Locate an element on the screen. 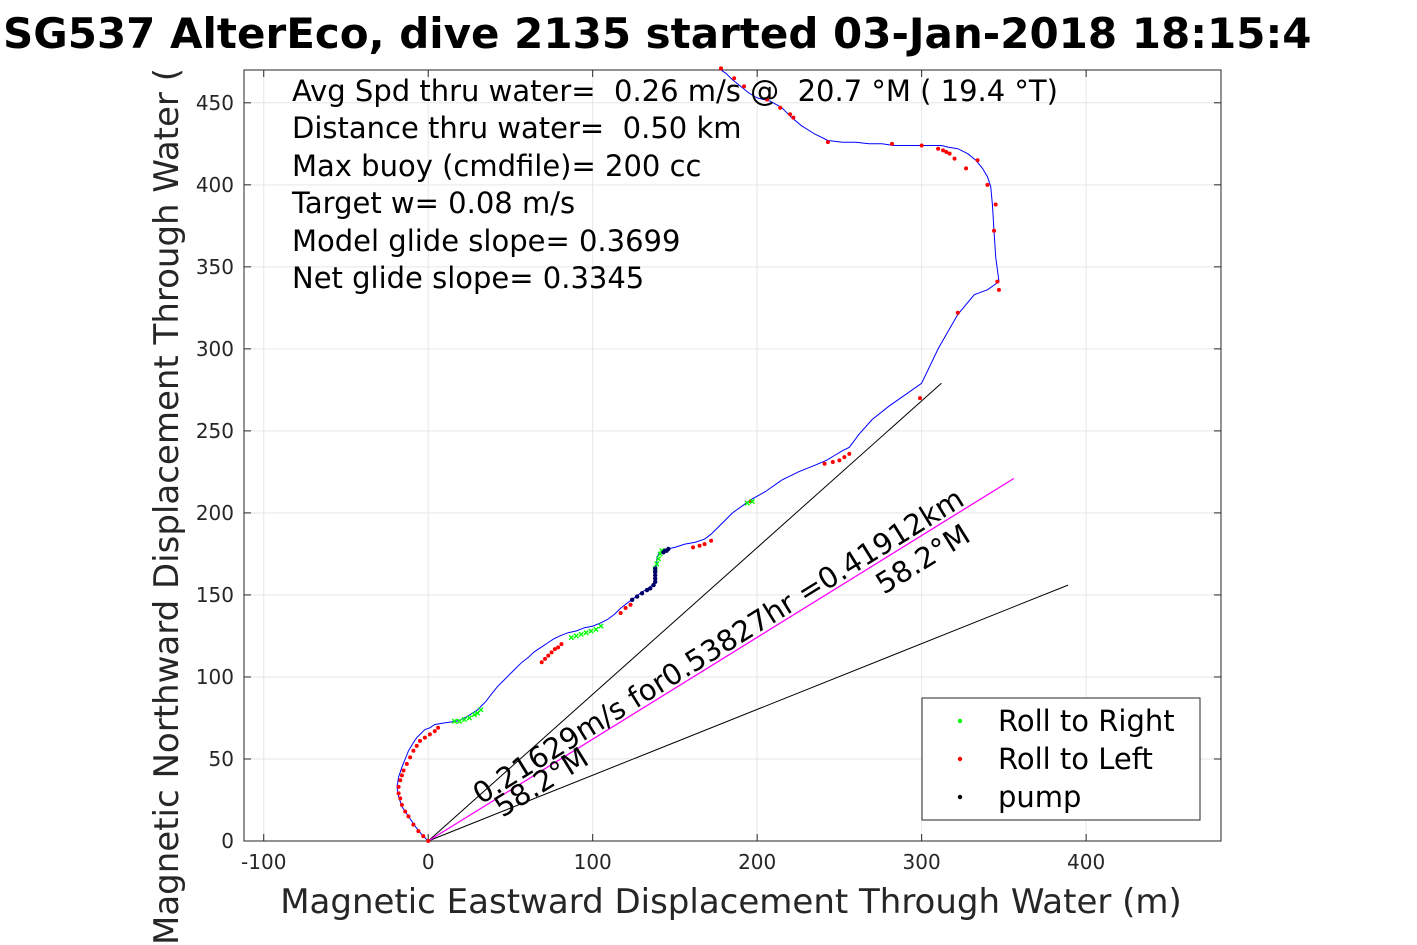 Image resolution: width=1417 pixels, height=945 pixels. y-tick-label: 350 is located at coordinates (215, 267).